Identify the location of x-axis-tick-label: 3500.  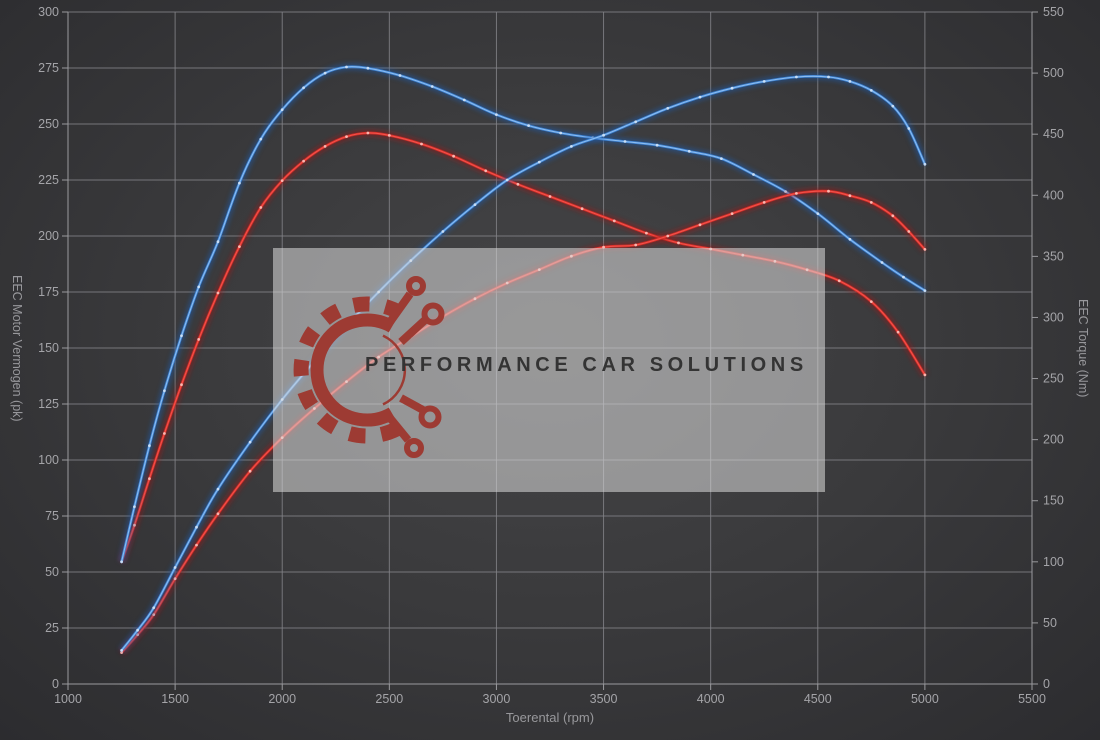
(604, 699).